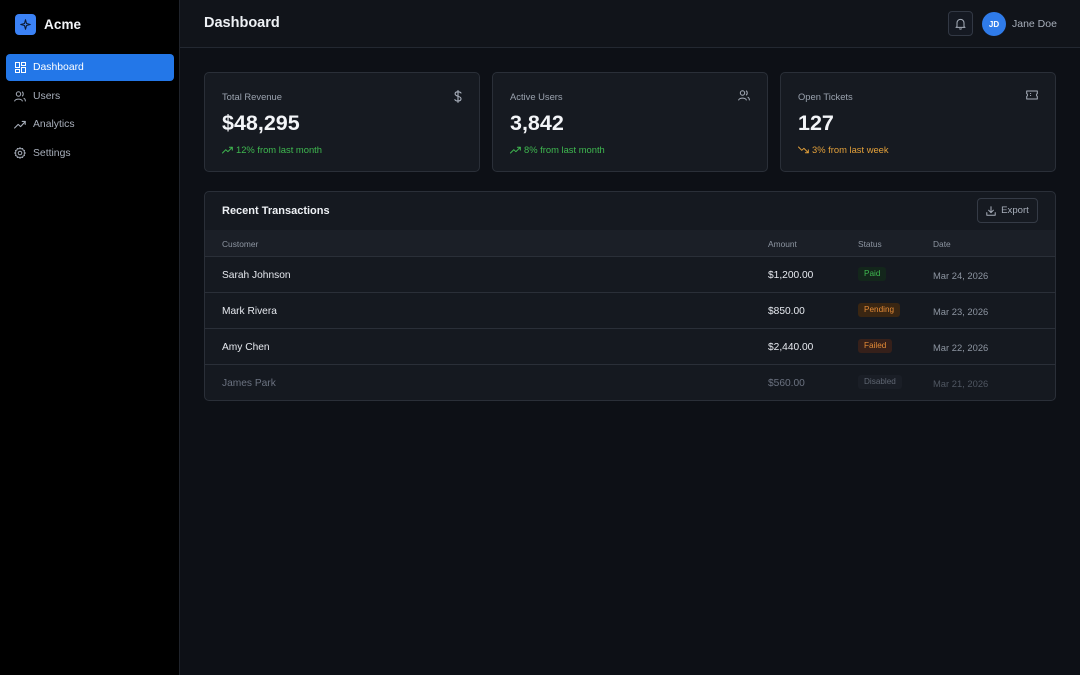 The image size is (1080, 675). Describe the element at coordinates (942, 244) in the screenshot. I see `column-header-date: Date` at that location.